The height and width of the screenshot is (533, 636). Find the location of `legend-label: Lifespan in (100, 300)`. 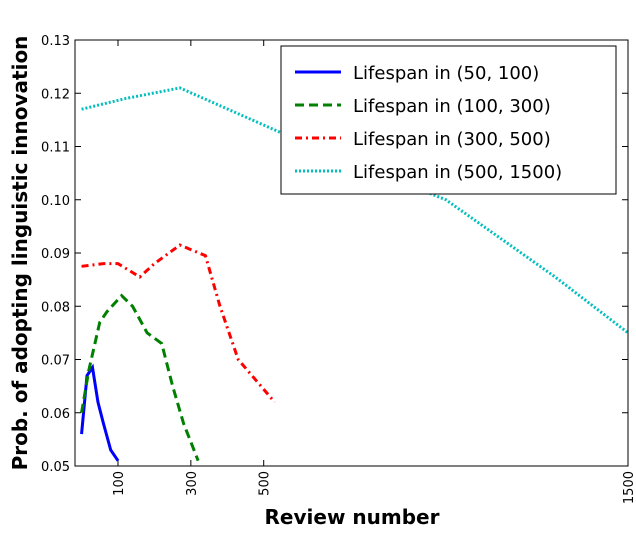

legend-label: Lifespan in (100, 300) is located at coordinates (452, 106).